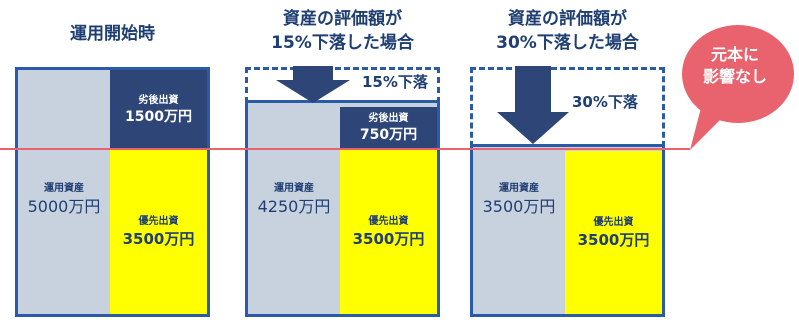 The width and height of the screenshot is (799, 320). I want to click on scenario-start-subordinated-value: 1500万円, so click(158, 116).